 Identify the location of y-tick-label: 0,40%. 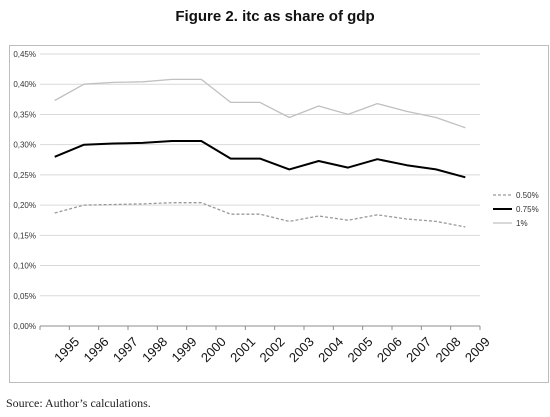
(24, 84).